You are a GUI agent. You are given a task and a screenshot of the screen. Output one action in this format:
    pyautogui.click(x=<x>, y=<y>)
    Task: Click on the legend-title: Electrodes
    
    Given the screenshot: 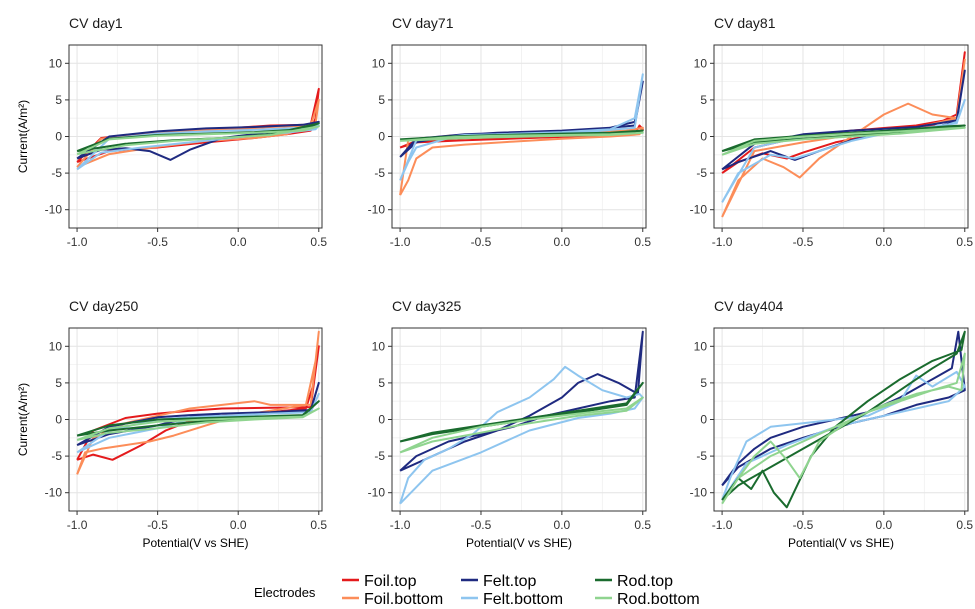 What is the action you would take?
    pyautogui.click(x=285, y=592)
    